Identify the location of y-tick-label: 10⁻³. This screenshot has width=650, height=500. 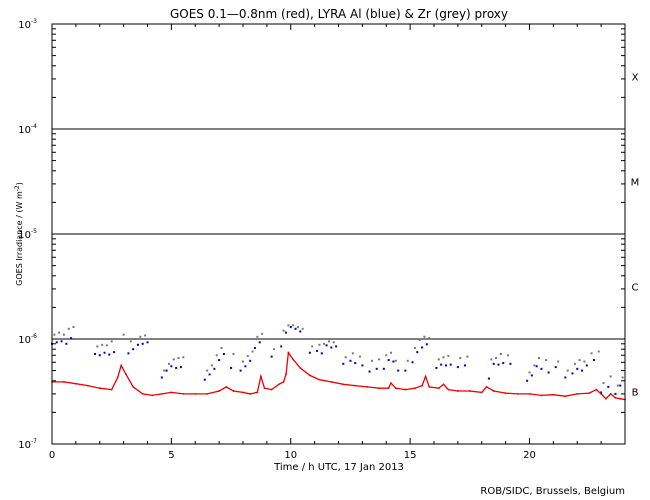
(27, 24).